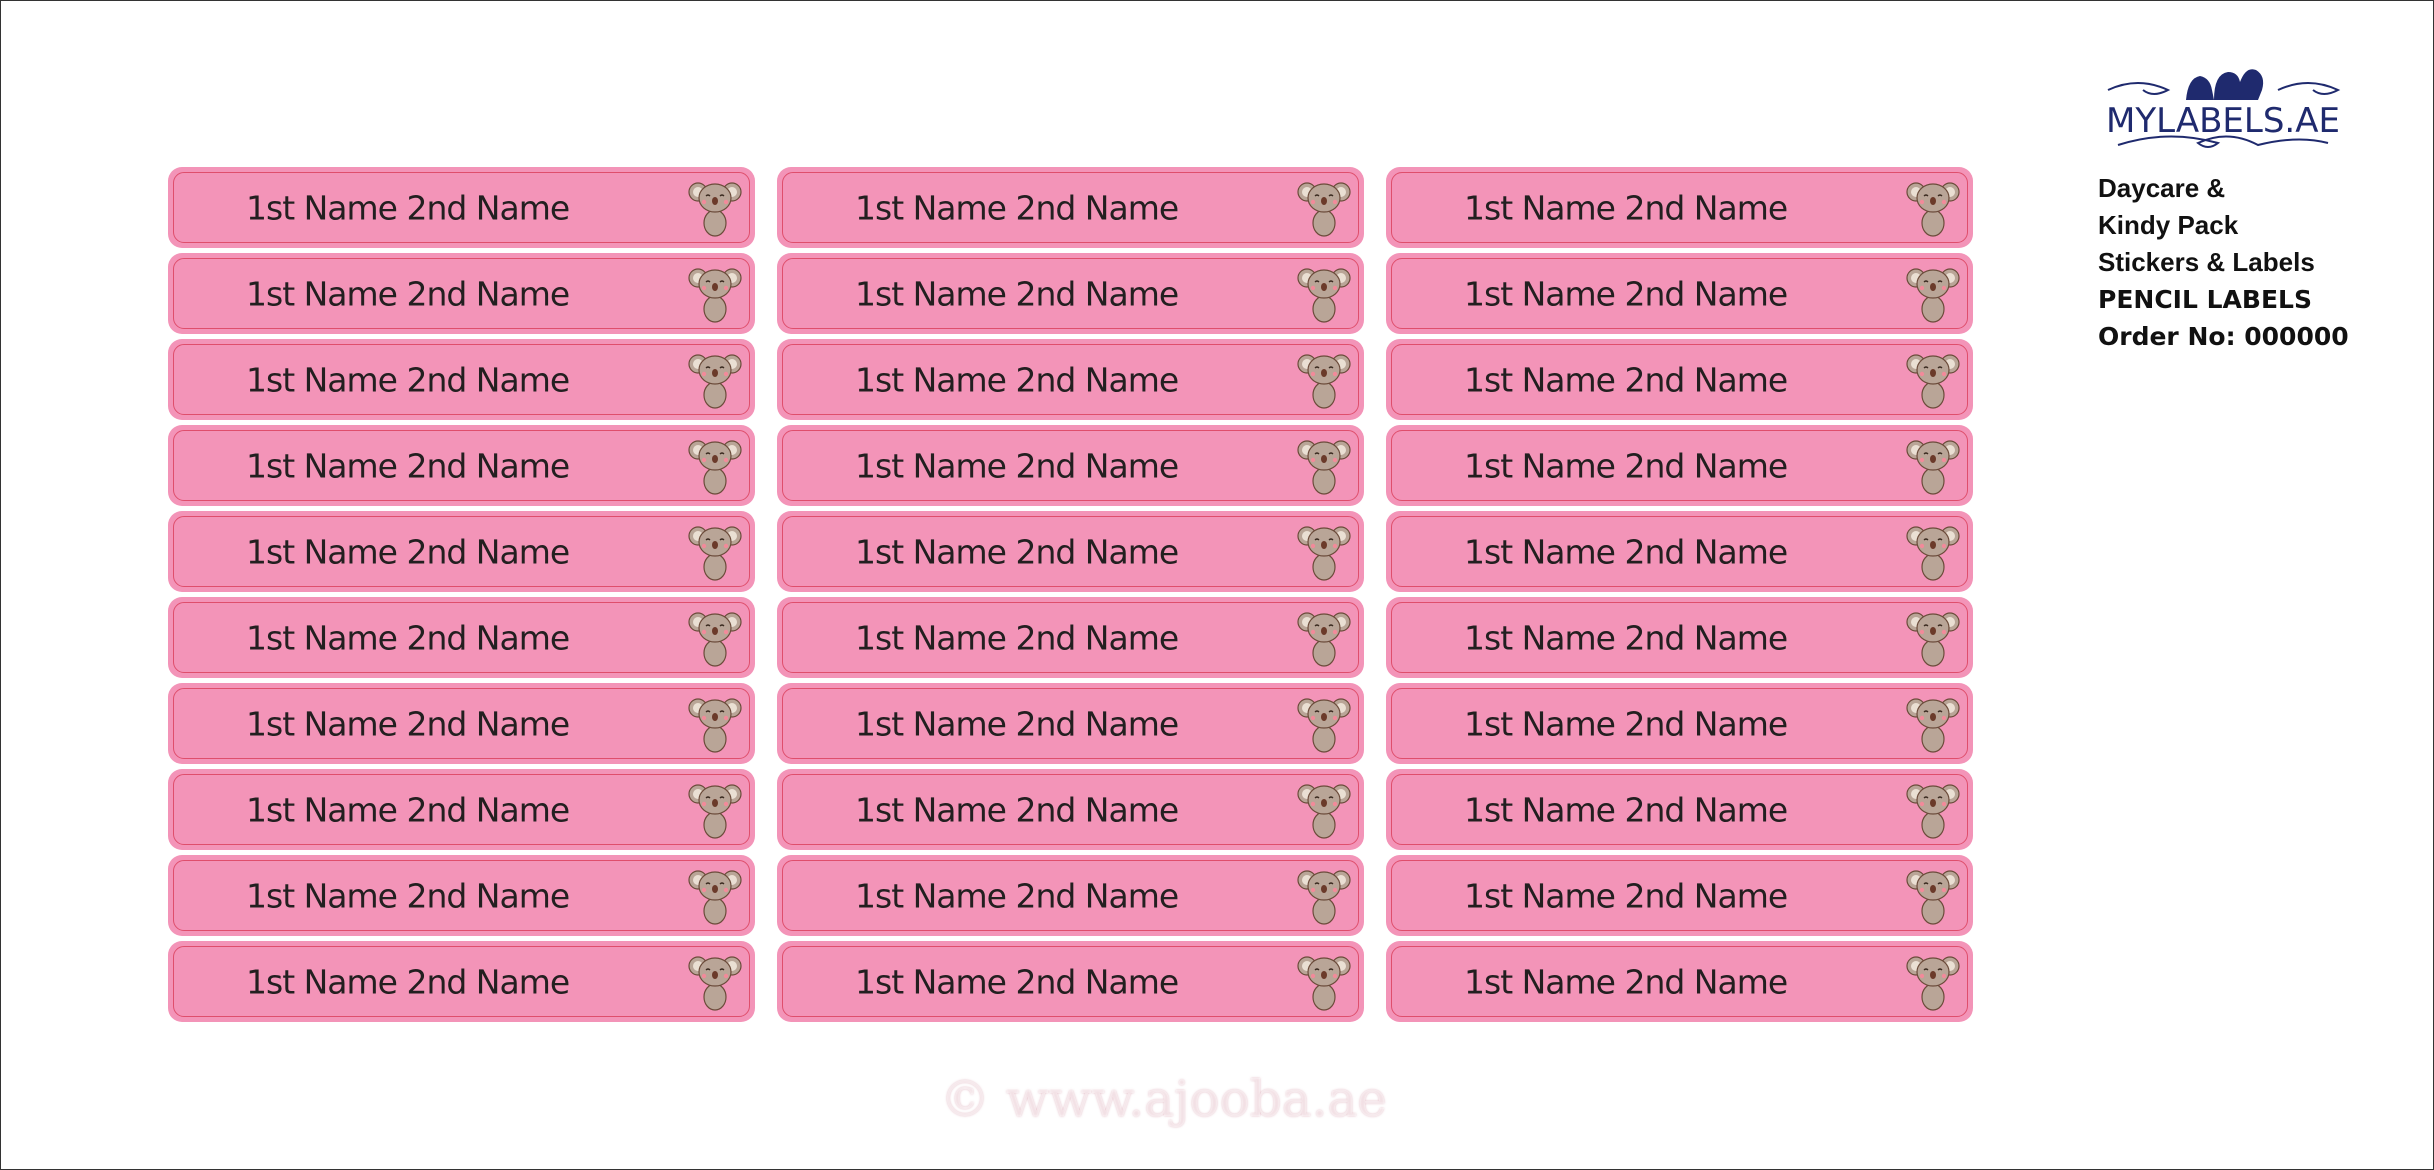  I want to click on mylabels-logo: MYLABELS.AE, so click(2223, 108).